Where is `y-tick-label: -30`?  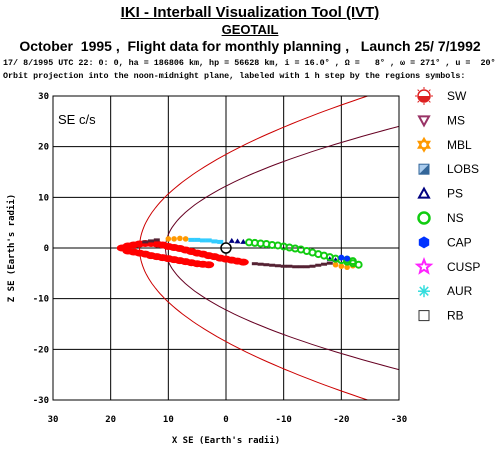
y-tick-label: -30 is located at coordinates (41, 401).